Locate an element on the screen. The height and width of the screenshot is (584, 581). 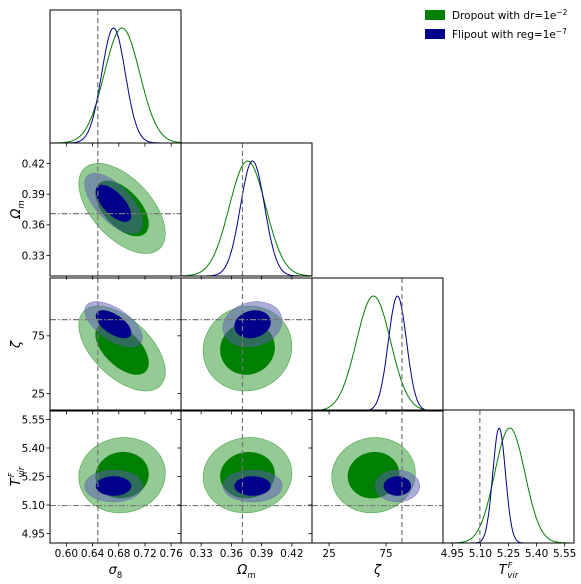
y-tick-label: 75 is located at coordinates (38, 337).